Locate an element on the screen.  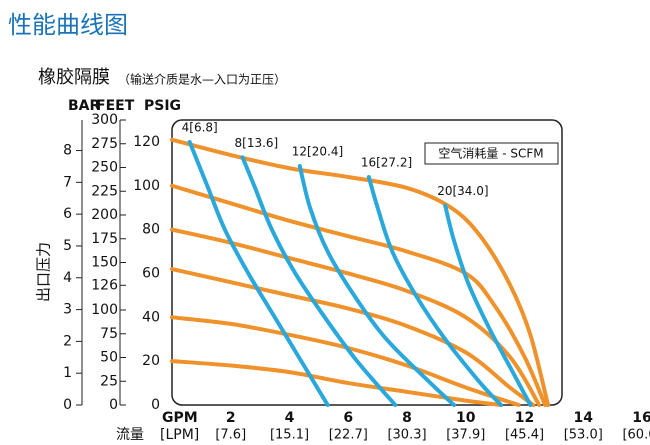
bar-tick-label: 6 is located at coordinates (67, 214).